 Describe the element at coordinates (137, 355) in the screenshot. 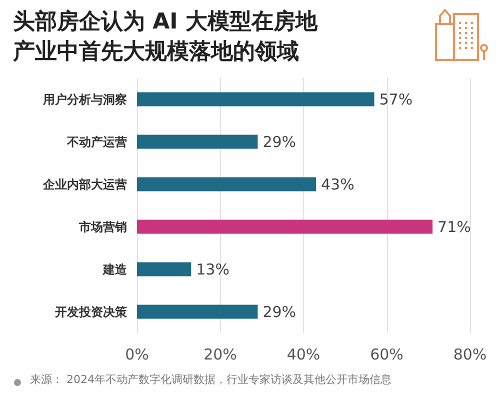

I see `x-tick-label: 0%` at that location.